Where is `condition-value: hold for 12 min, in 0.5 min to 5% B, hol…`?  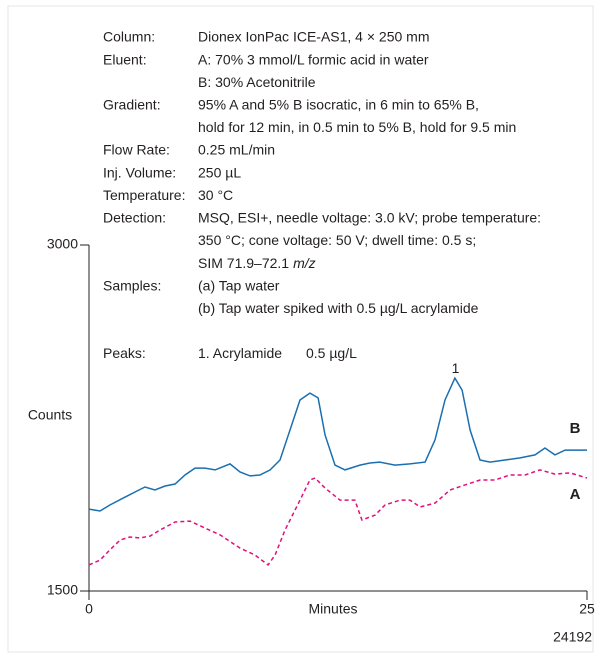
condition-value: hold for 12 min, in 0.5 min to 5% B, hol… is located at coordinates (357, 127).